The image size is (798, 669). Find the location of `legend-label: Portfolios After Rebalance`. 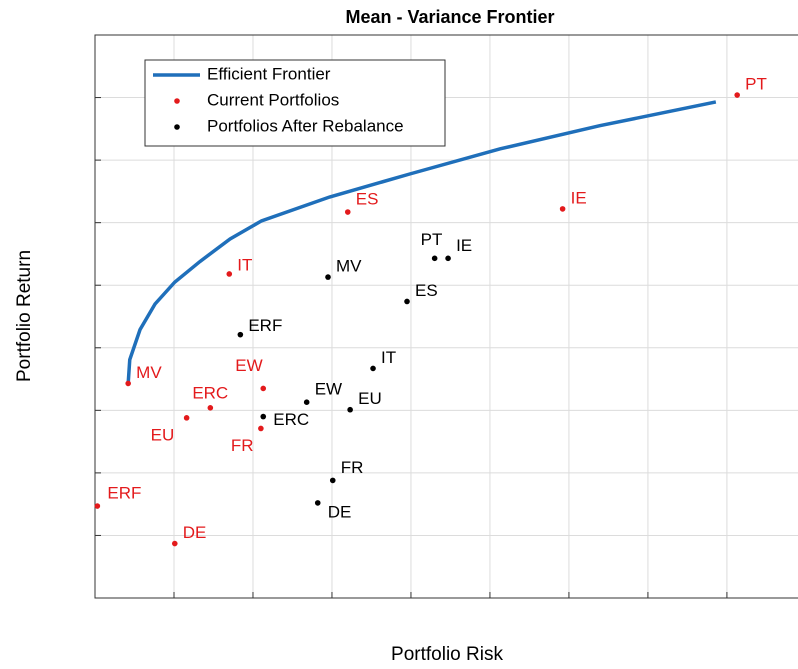

legend-label: Portfolios After Rebalance is located at coordinates (305, 125).